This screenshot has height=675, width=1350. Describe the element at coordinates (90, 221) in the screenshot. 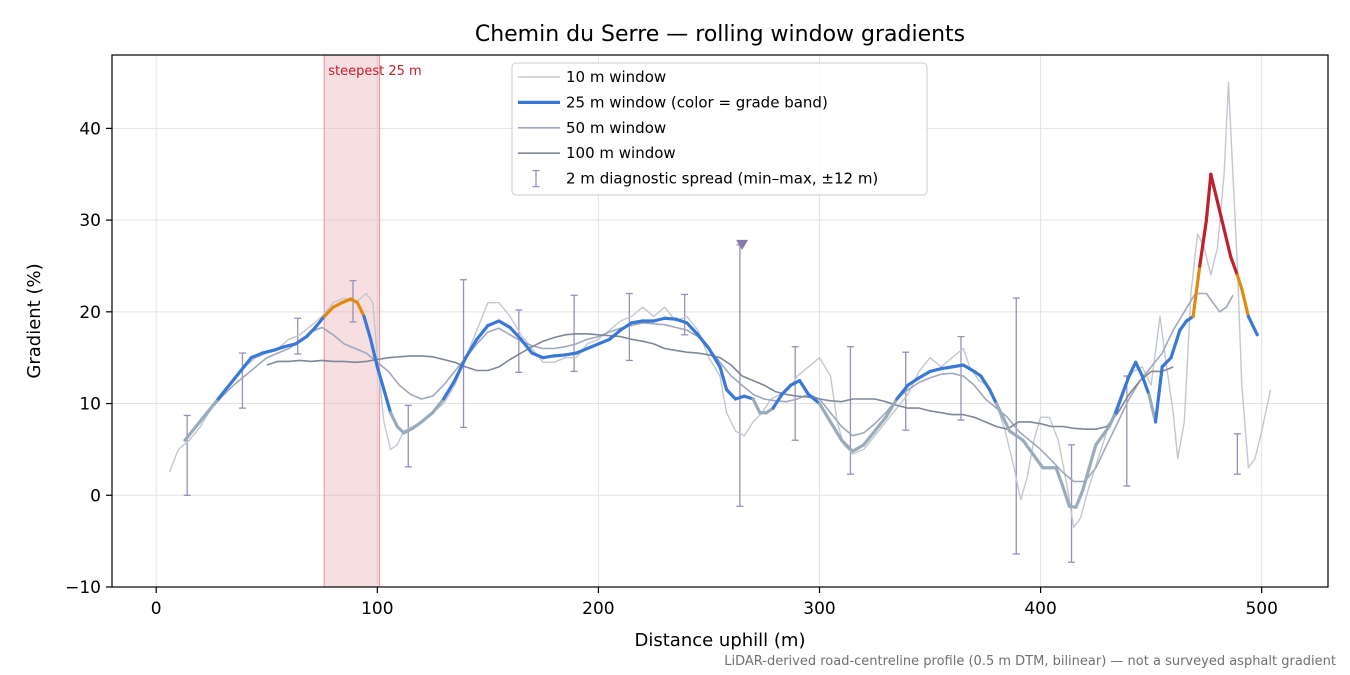

I see `y-tick-label: 30` at that location.